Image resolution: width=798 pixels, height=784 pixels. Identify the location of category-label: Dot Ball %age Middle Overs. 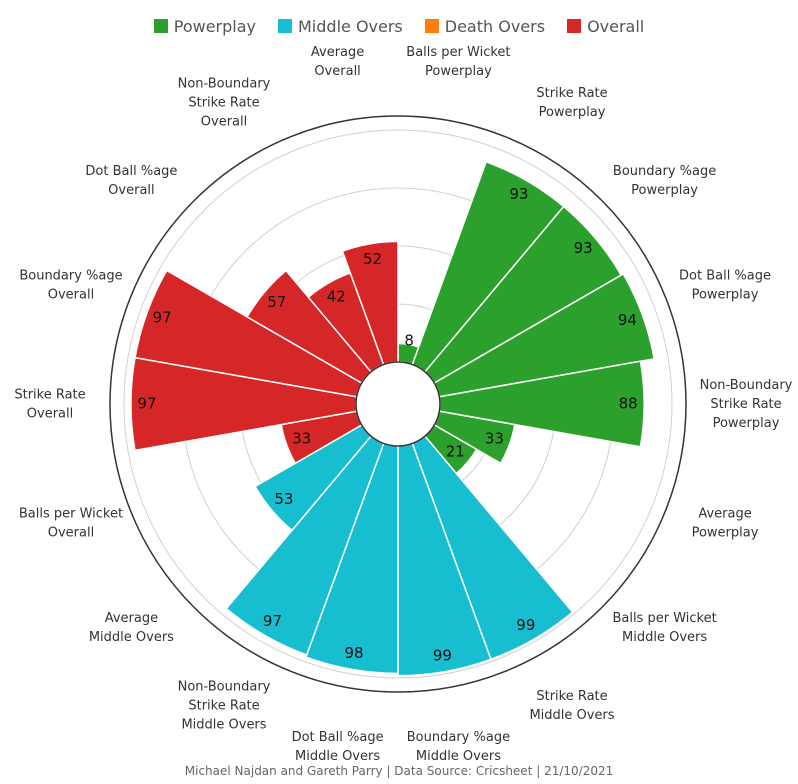
(338, 747).